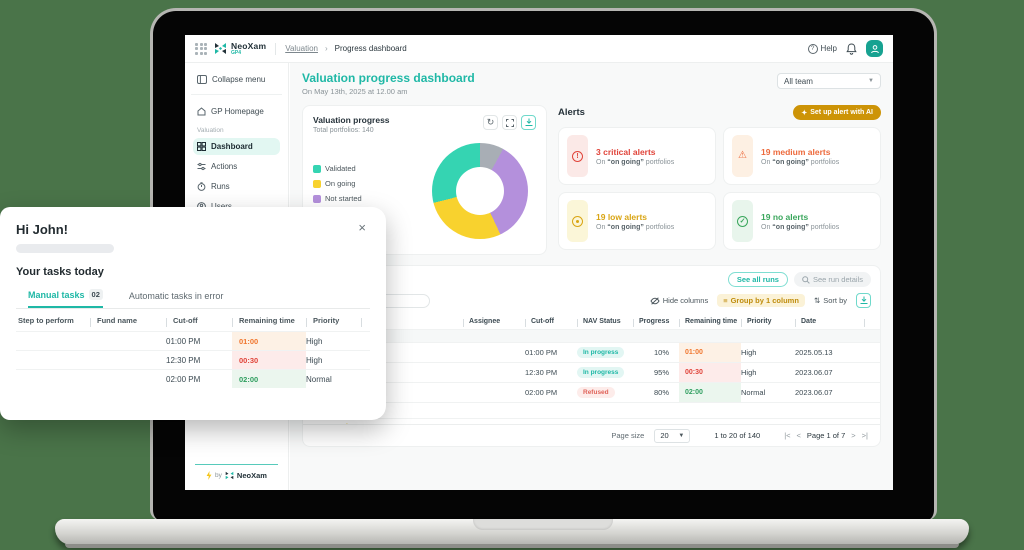 The image size is (1024, 550). Describe the element at coordinates (201, 48) in the screenshot. I see `app-launcher-icon` at that location.